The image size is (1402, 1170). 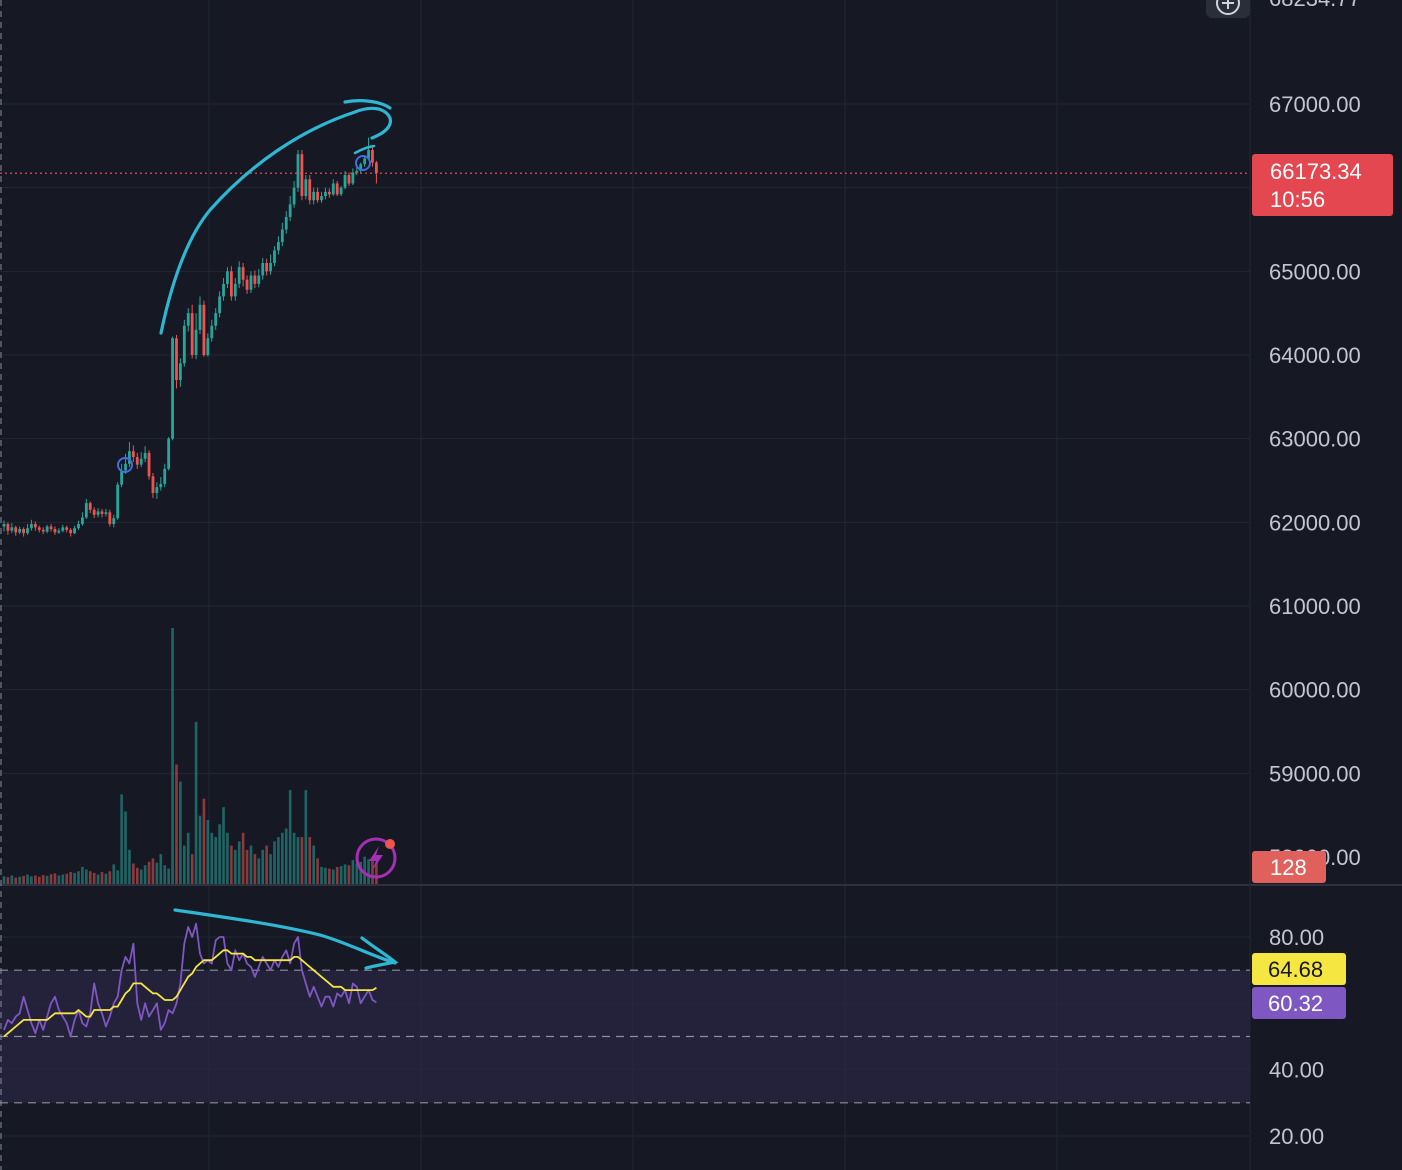 I want to click on lightning-alert-icon, so click(x=376, y=858).